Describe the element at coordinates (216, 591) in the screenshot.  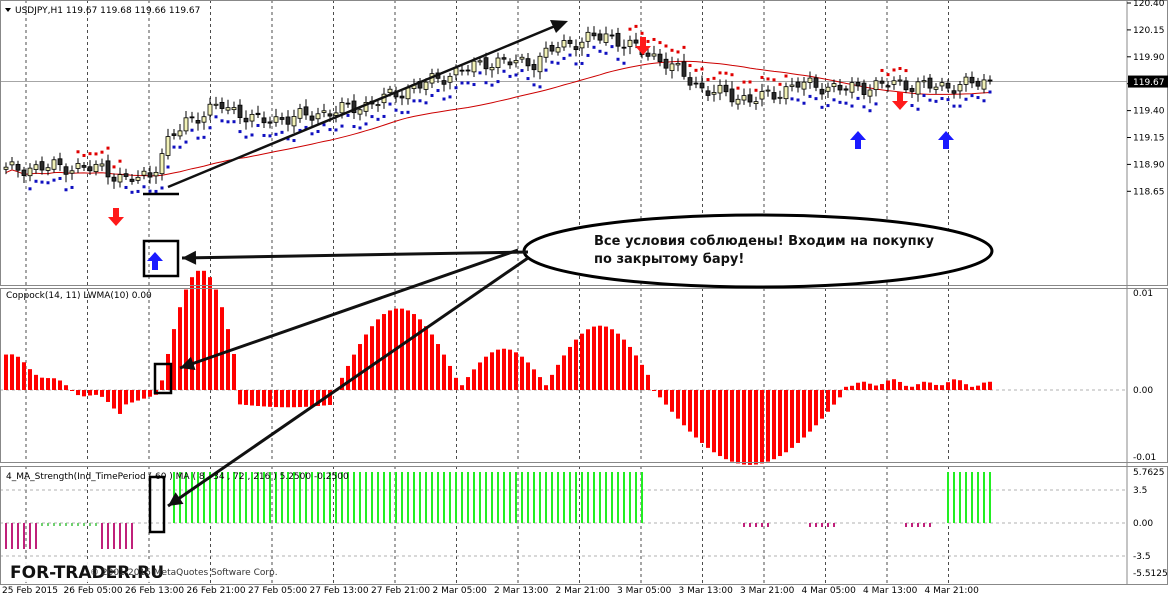
I see `time-axis-label: 26 Feb 21:00` at that location.